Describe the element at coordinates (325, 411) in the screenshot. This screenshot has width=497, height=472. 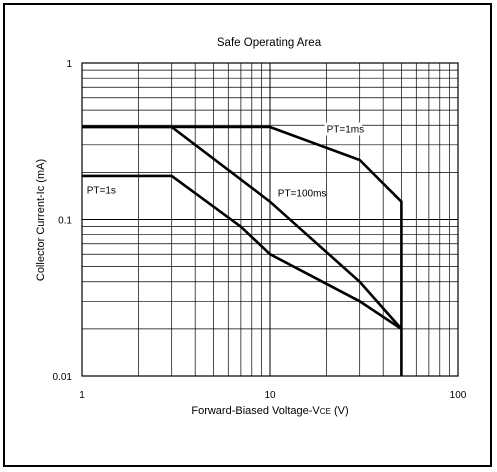
I see `x-axis-label-subscript: CE` at that location.